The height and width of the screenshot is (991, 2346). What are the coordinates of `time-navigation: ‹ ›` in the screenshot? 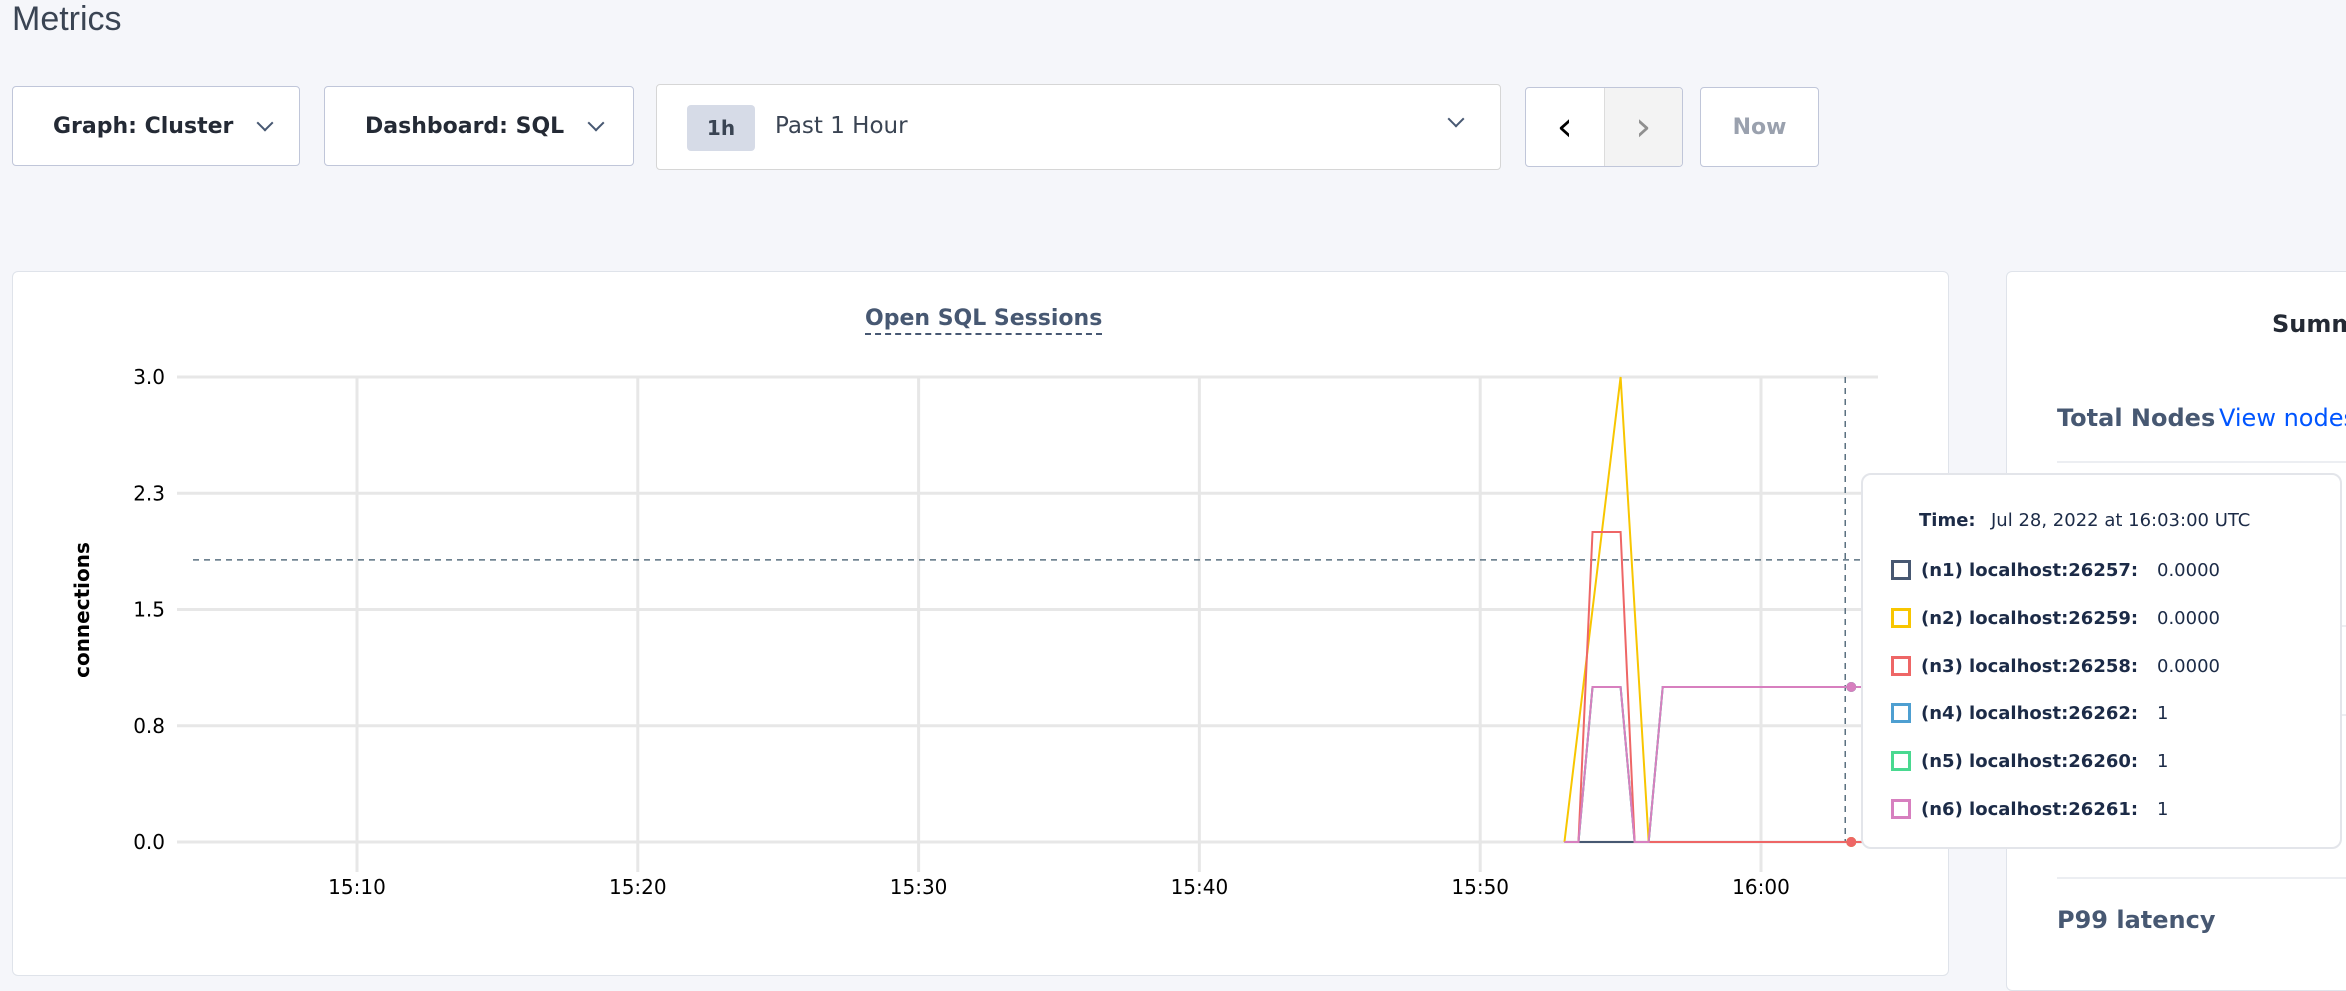 It's located at (1604, 127).